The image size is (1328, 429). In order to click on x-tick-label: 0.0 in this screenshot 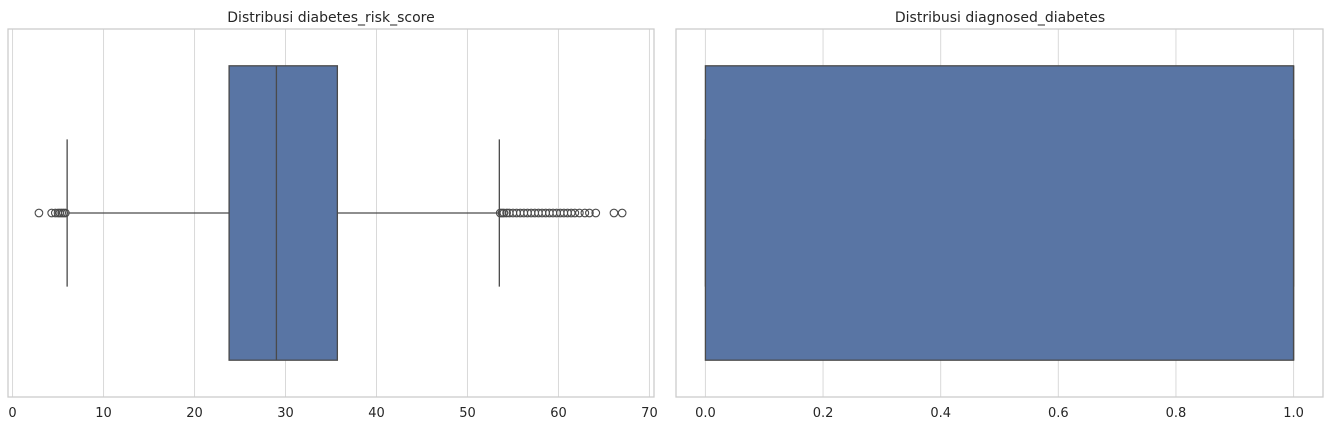, I will do `click(705, 413)`.